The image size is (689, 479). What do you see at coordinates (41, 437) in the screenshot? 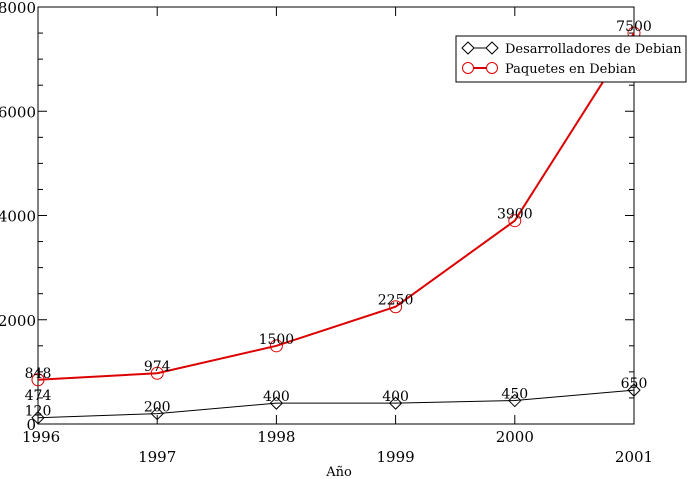
I see `x-tick-label: 1996` at bounding box center [41, 437].